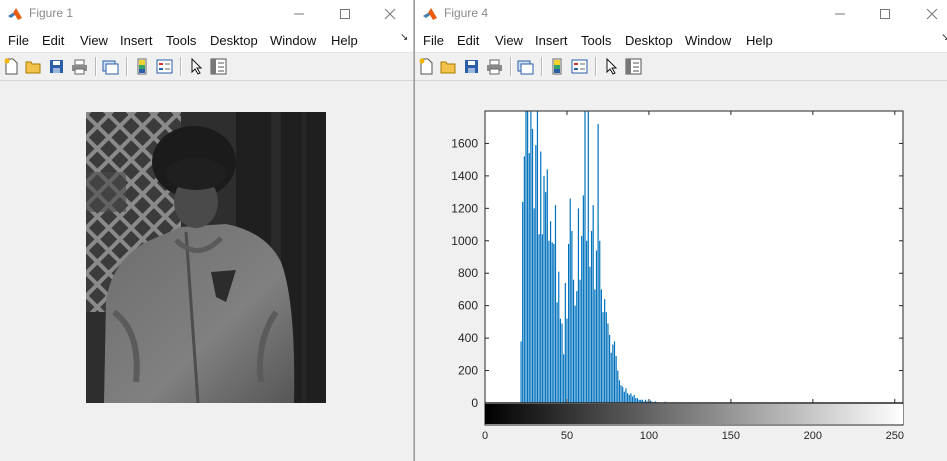 The image size is (947, 461). What do you see at coordinates (468, 338) in the screenshot?
I see `y-tick-label: 400` at bounding box center [468, 338].